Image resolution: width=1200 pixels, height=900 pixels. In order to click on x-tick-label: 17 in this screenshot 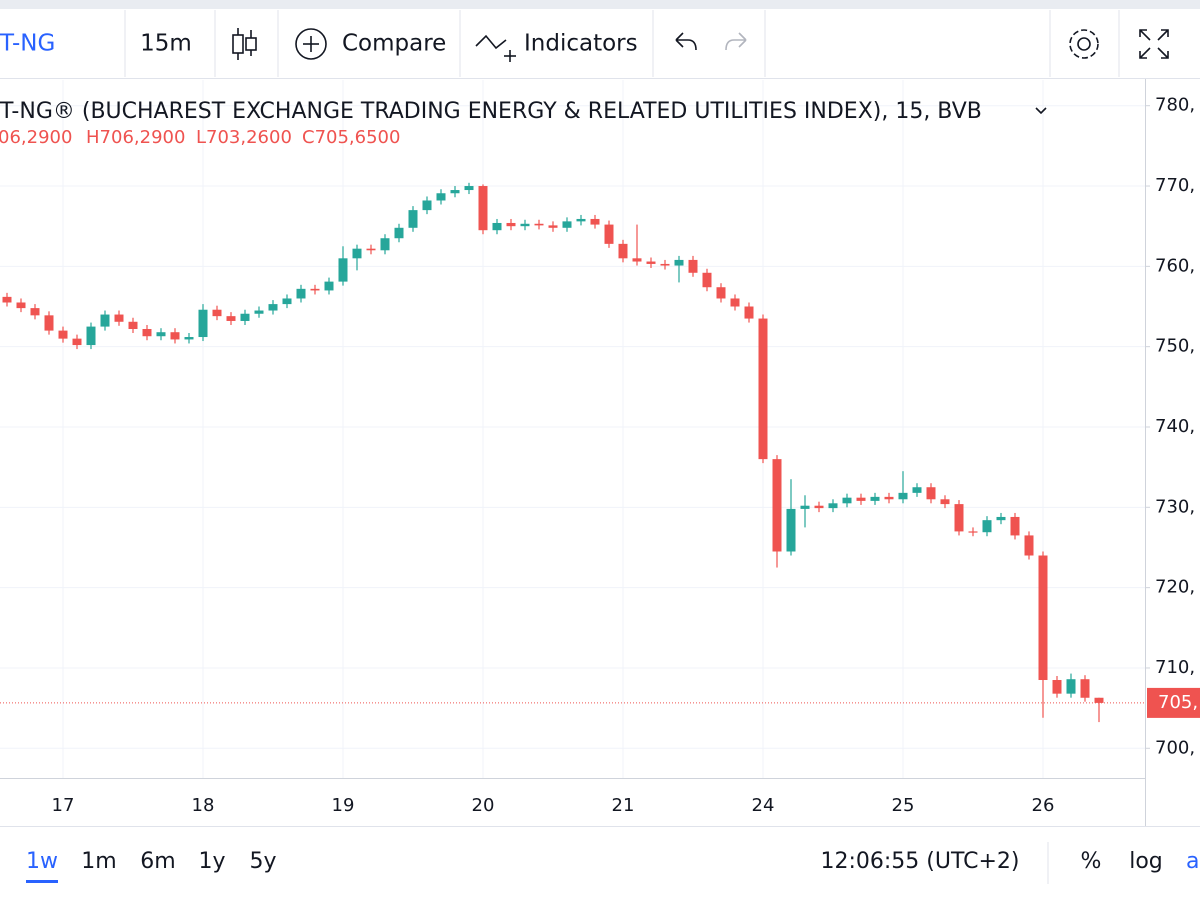, I will do `click(63, 805)`.